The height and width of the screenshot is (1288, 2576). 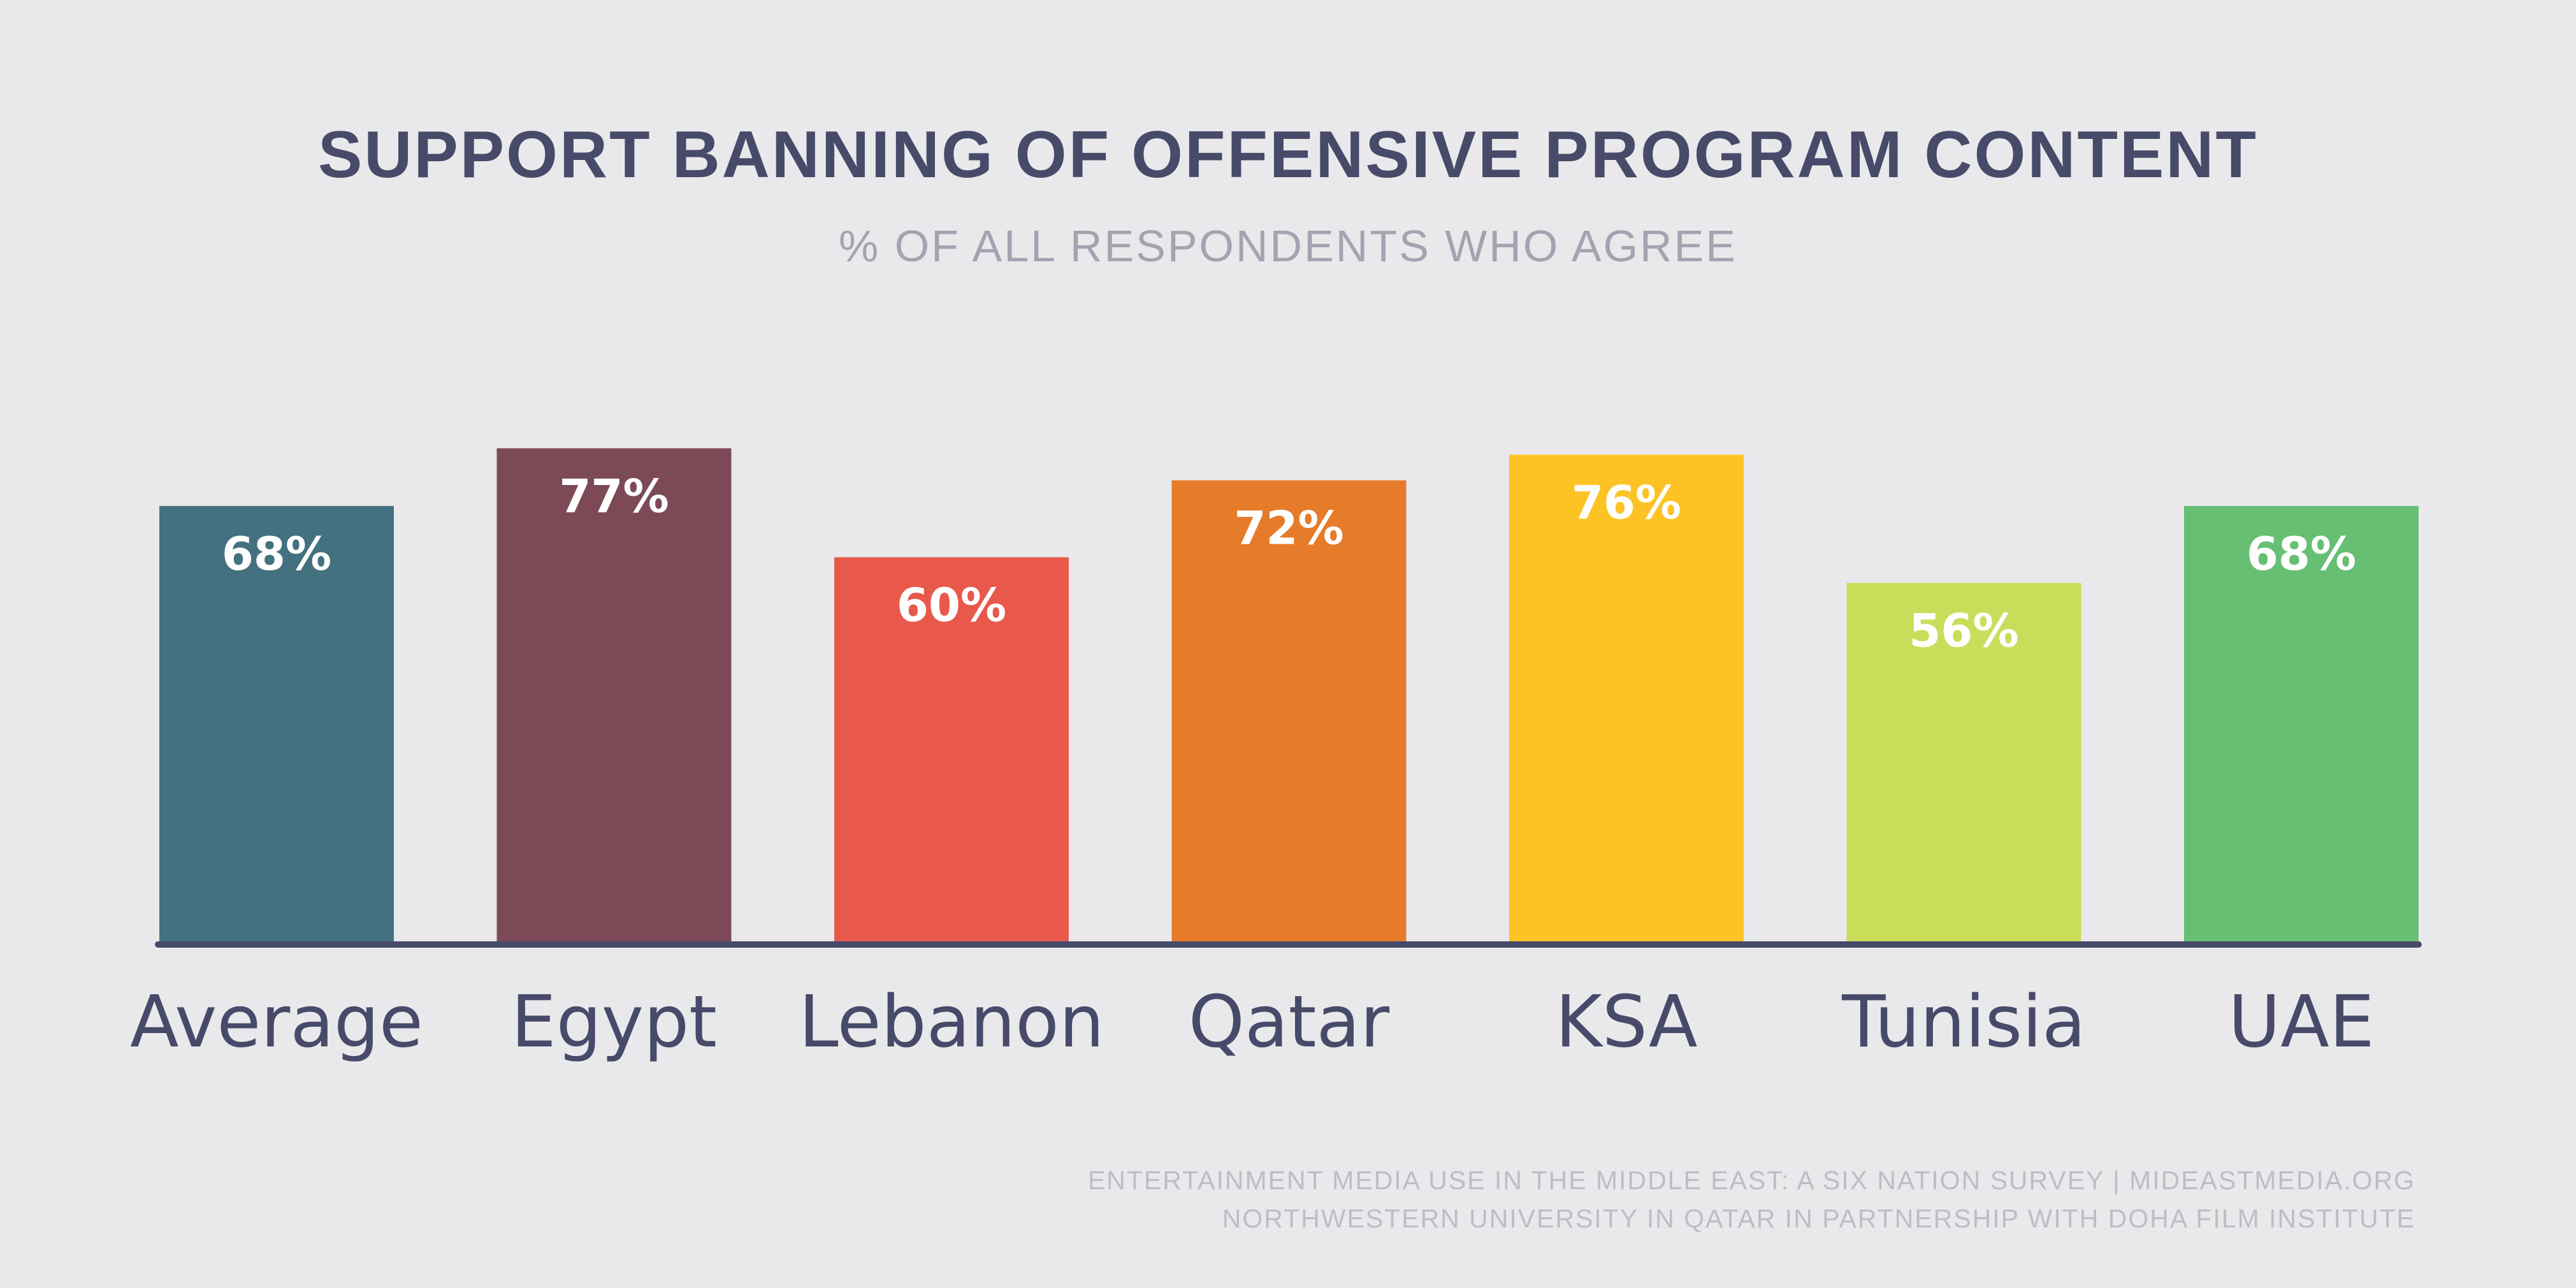 I want to click on bar-uae, so click(x=2301, y=723).